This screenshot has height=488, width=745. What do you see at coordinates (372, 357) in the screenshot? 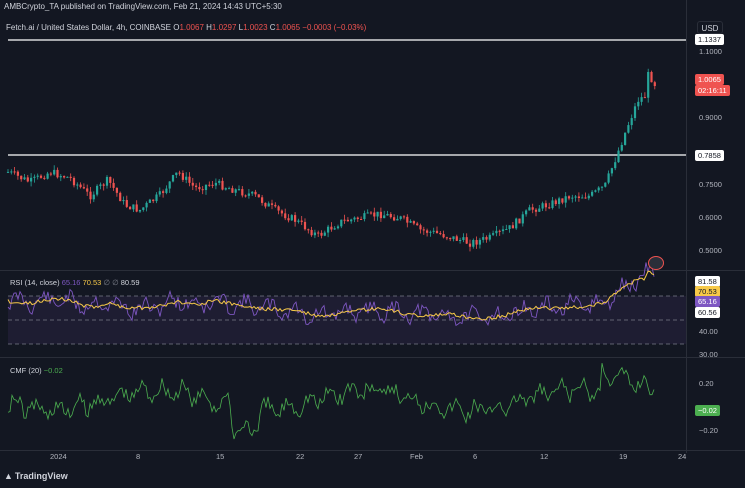
I see `pane-divider-cmf` at bounding box center [372, 357].